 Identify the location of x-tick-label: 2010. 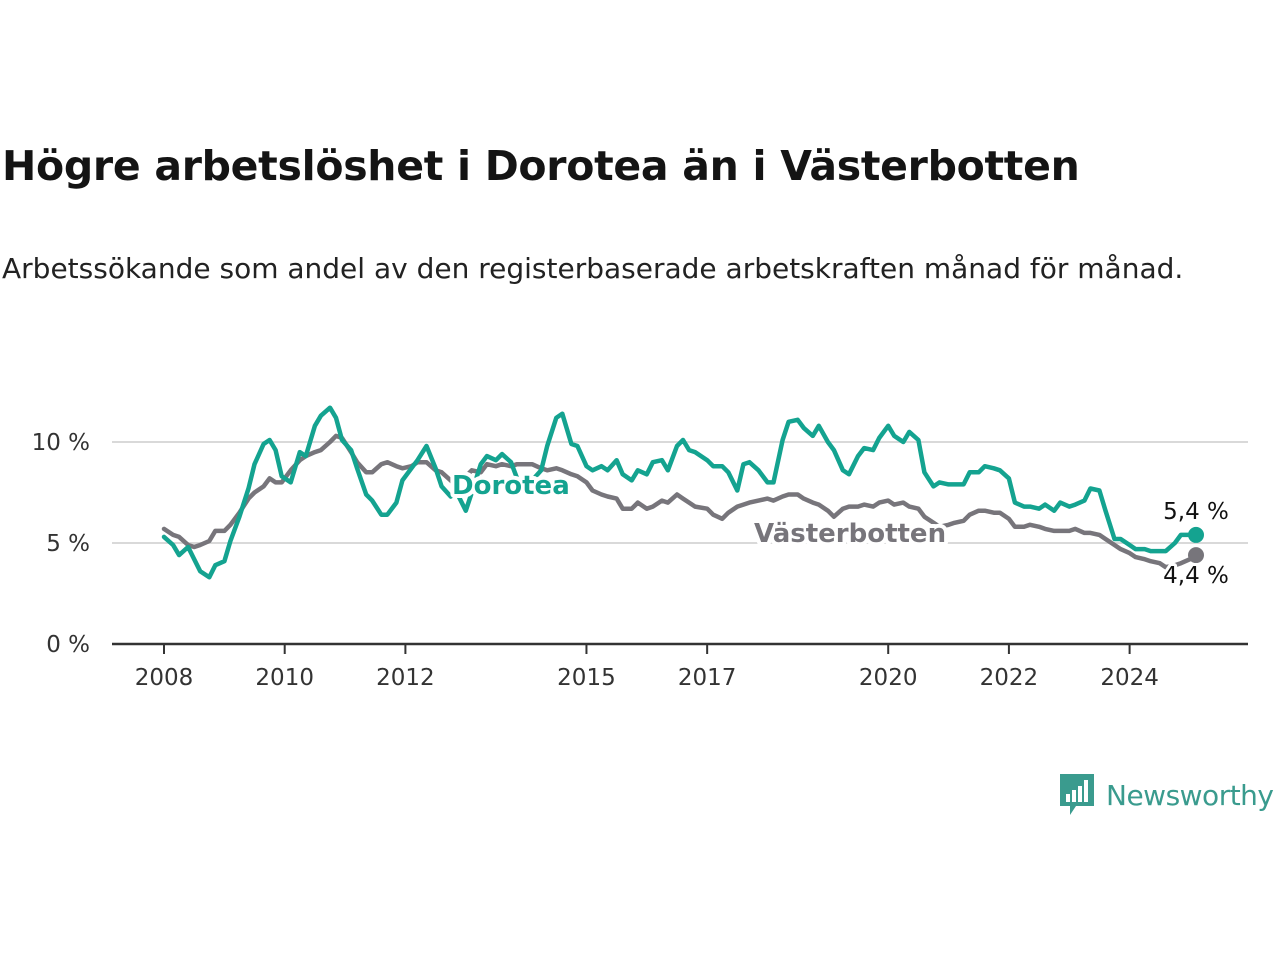
(284, 678).